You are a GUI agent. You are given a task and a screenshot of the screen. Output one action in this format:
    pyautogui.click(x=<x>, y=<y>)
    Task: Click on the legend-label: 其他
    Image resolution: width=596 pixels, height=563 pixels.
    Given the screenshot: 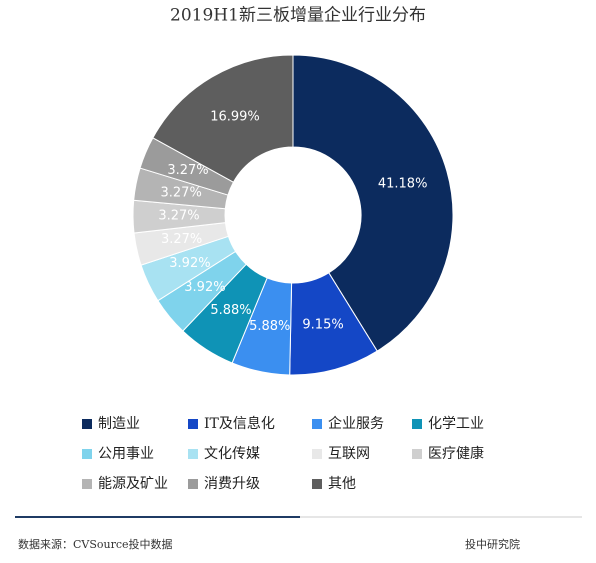 What is the action you would take?
    pyautogui.click(x=342, y=484)
    